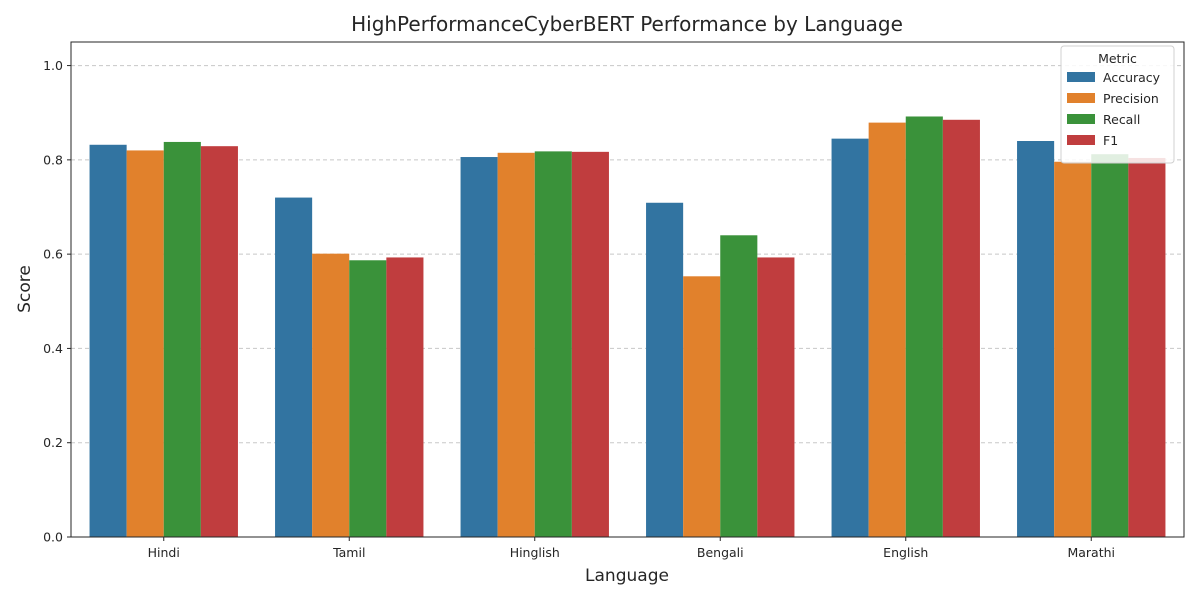 Image resolution: width=1200 pixels, height=600 pixels. Describe the element at coordinates (516, 345) in the screenshot. I see `bar-precision-hinglish` at that location.